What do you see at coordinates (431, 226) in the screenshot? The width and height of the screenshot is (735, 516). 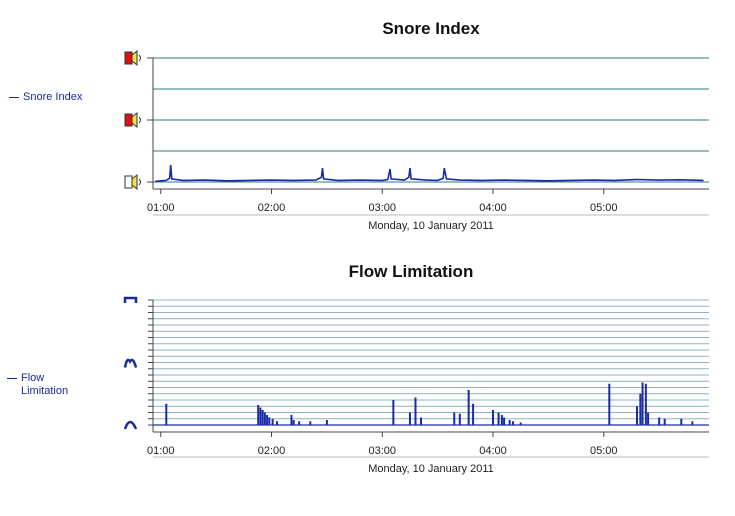 I see `x-axis-label-snore: Monday, 10 January 2011` at bounding box center [431, 226].